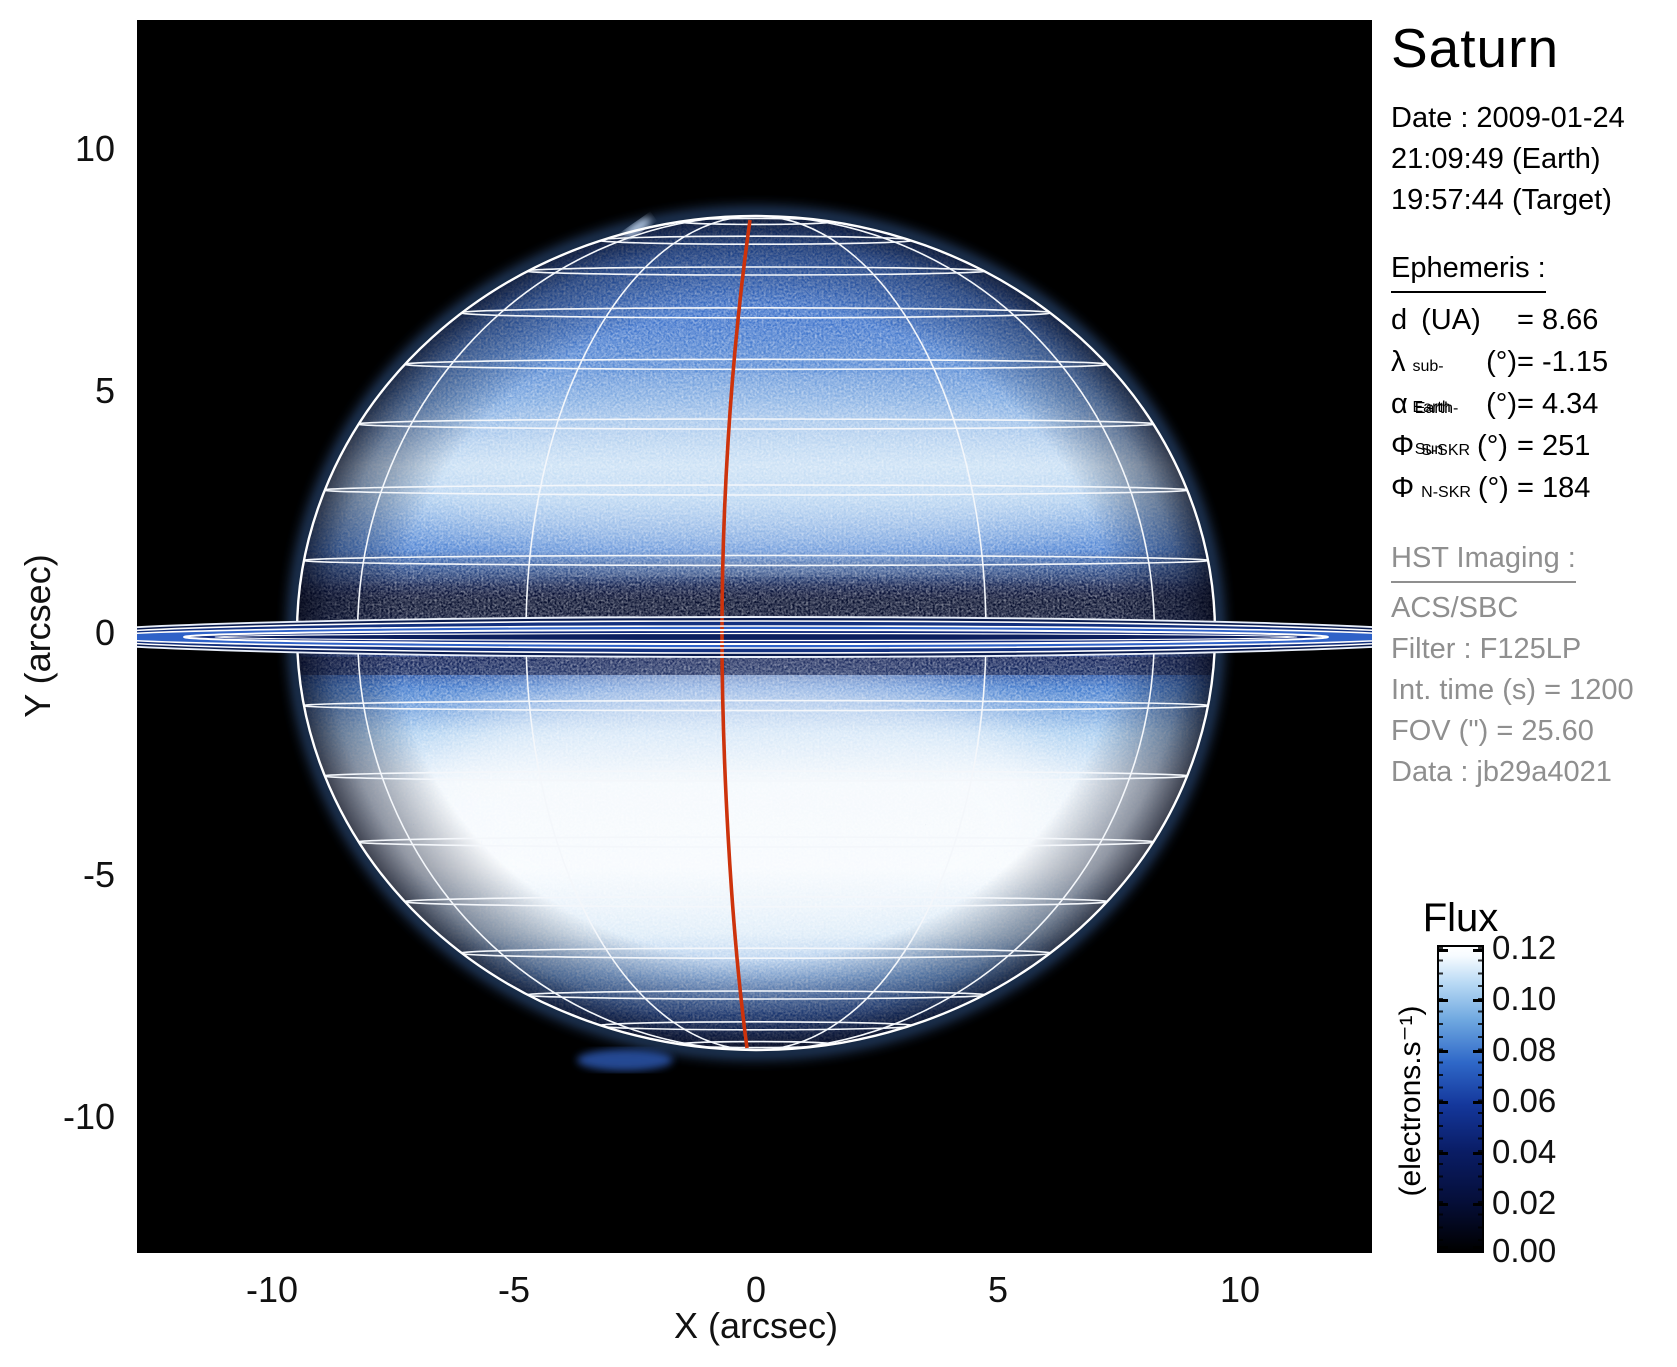 The image size is (1677, 1367). I want to click on south-polar-glow, so click(625, 1060).